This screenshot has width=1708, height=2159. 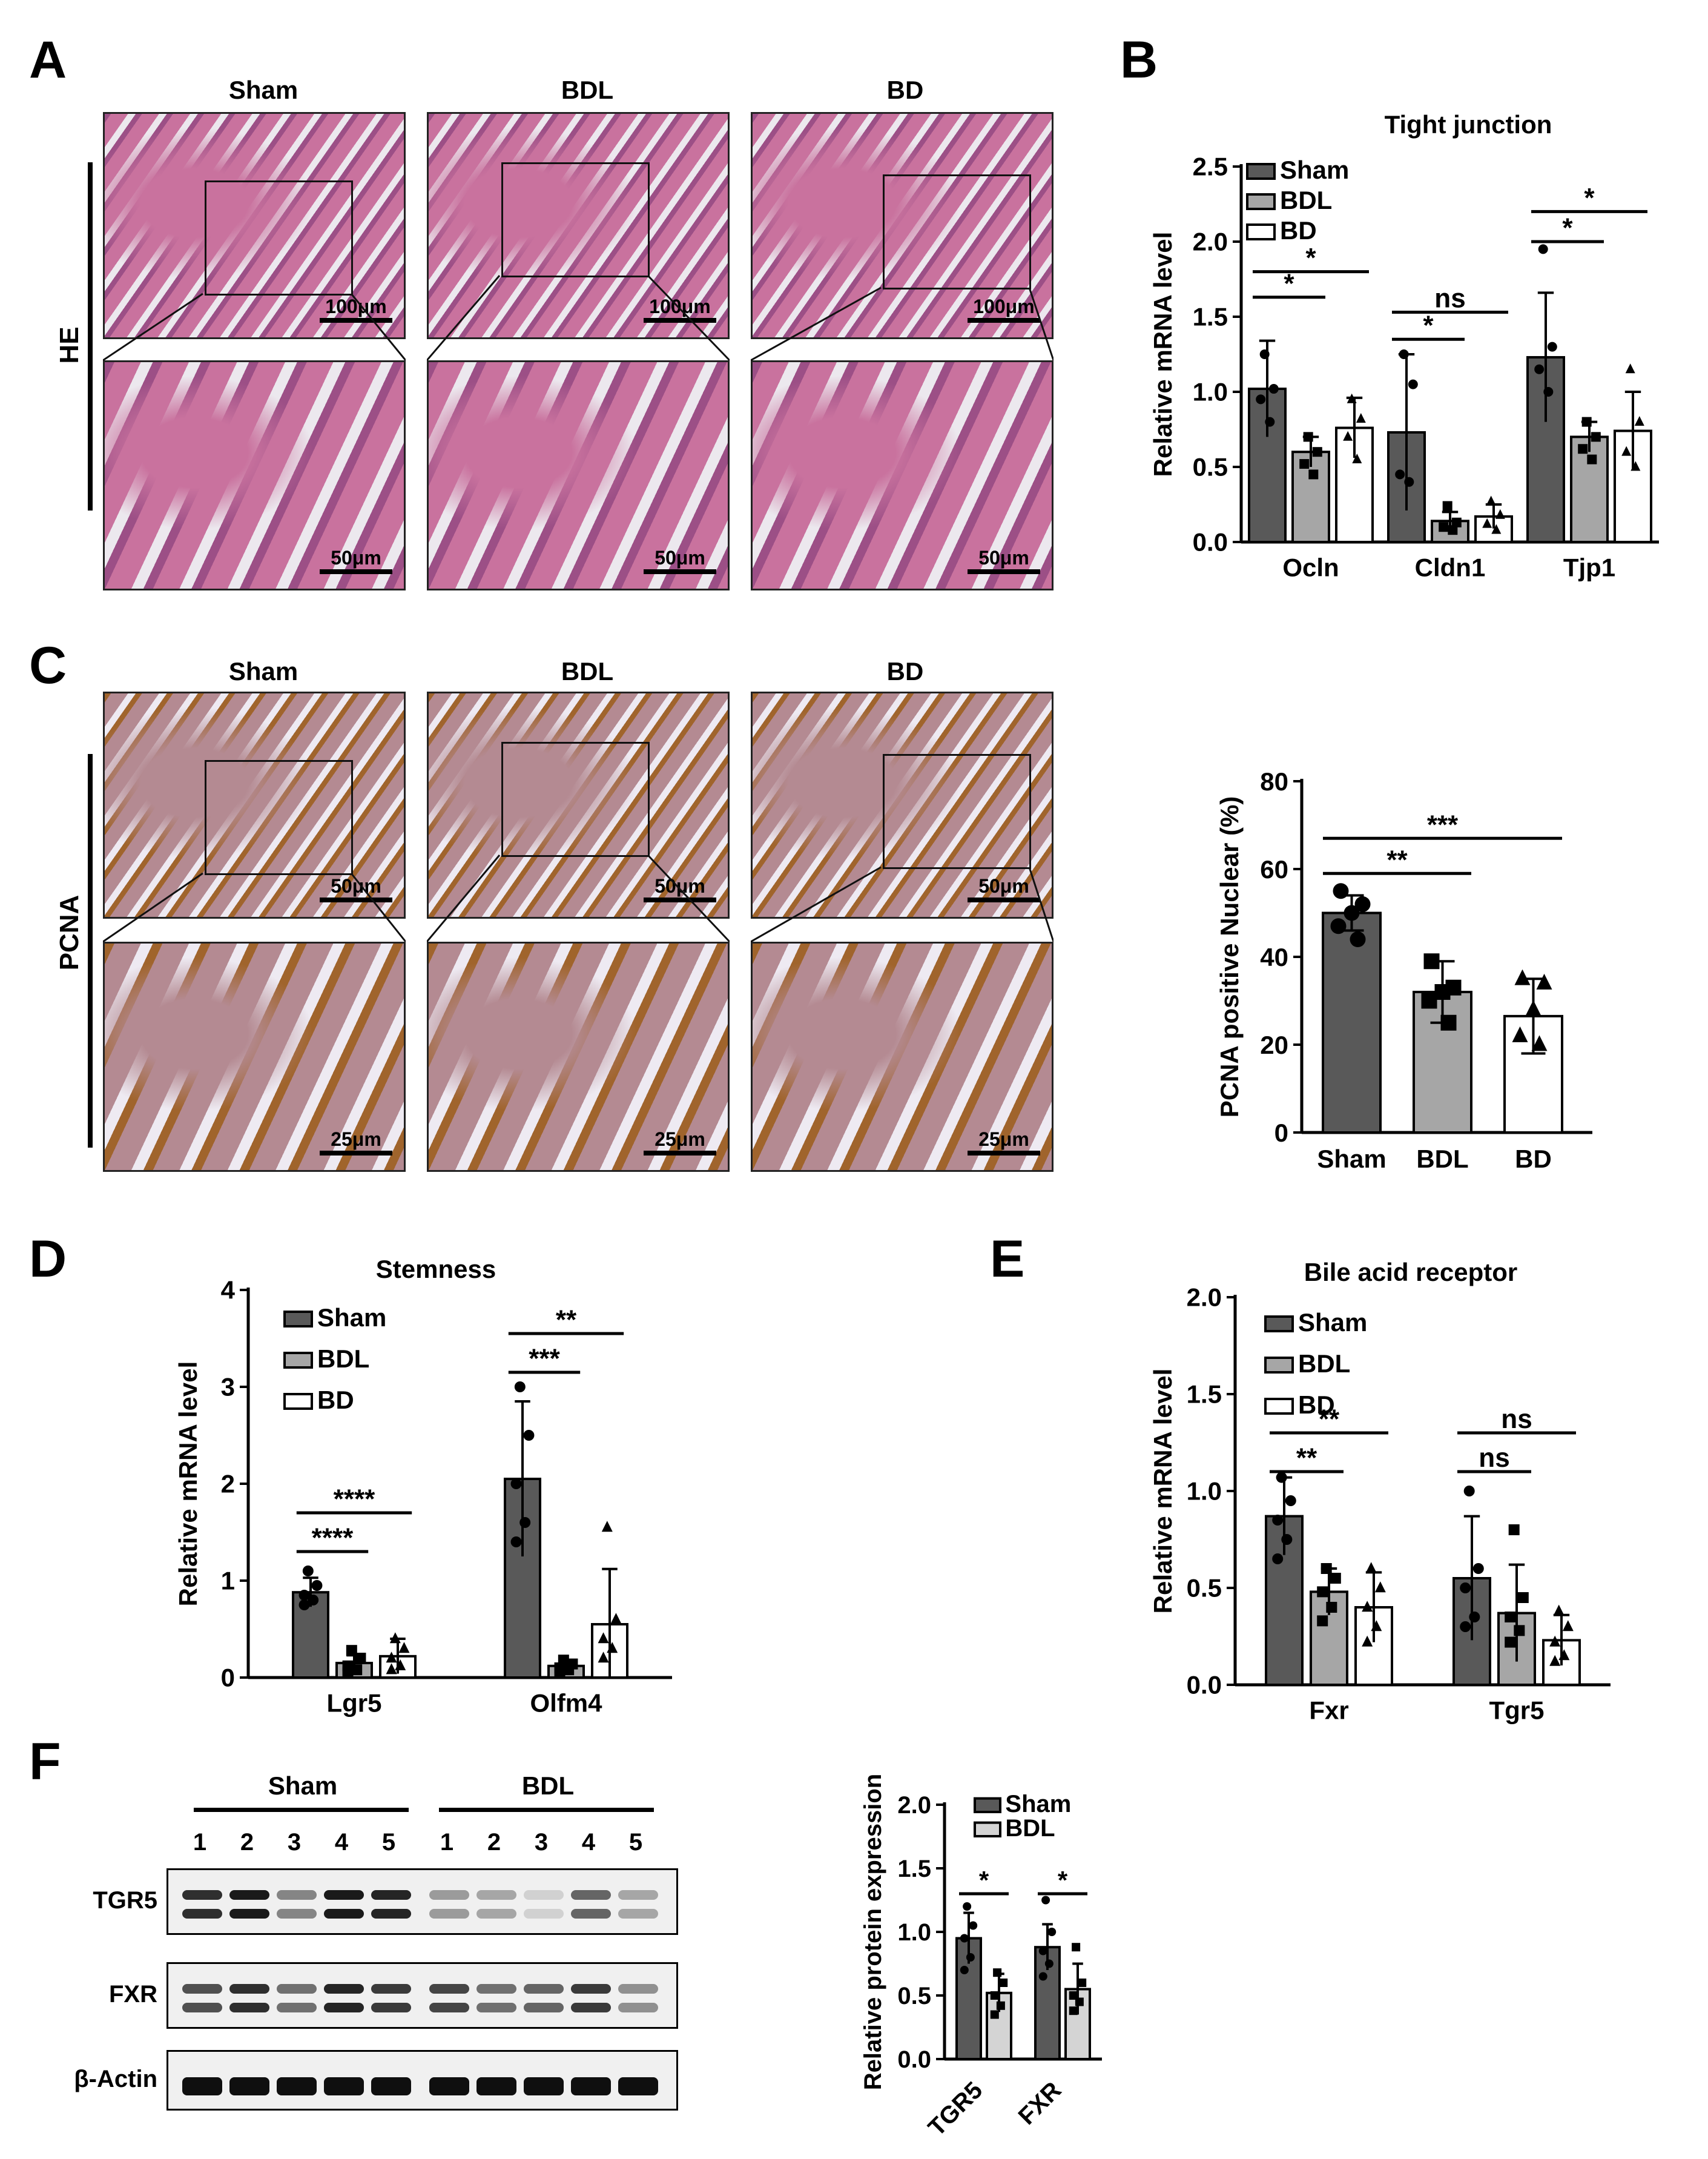 I want to click on he-condition-sham: Sham, so click(x=263, y=90).